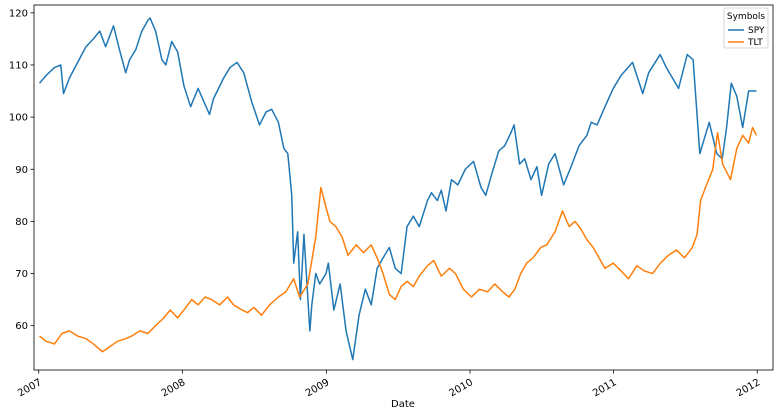 Image resolution: width=779 pixels, height=415 pixels. Describe the element at coordinates (756, 31) in the screenshot. I see `legend-label-spy: SPY` at that location.